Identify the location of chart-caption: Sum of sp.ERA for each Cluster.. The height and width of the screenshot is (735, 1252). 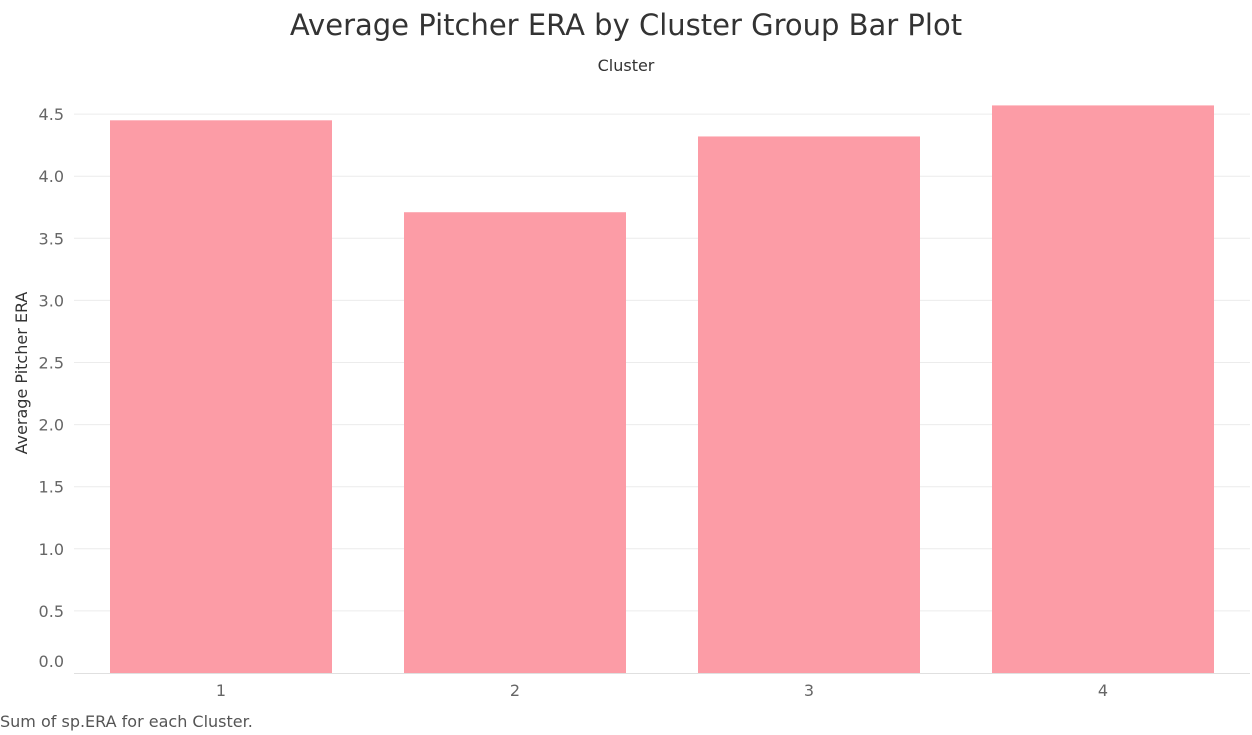
(126, 721).